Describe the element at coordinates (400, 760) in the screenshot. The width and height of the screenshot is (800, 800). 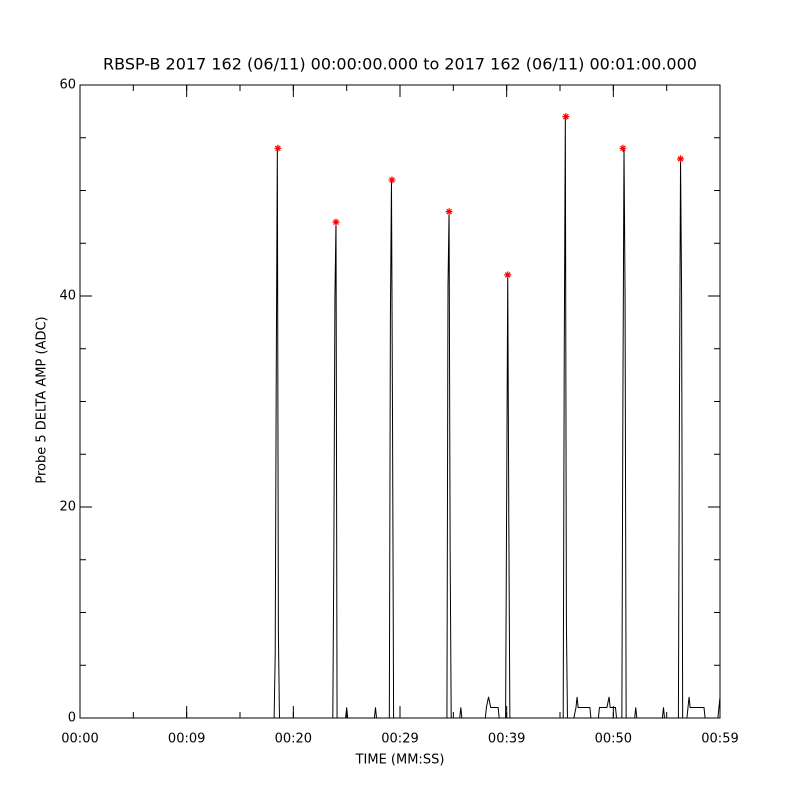
I see `x-axis-label: TIME (MM:SS)` at that location.